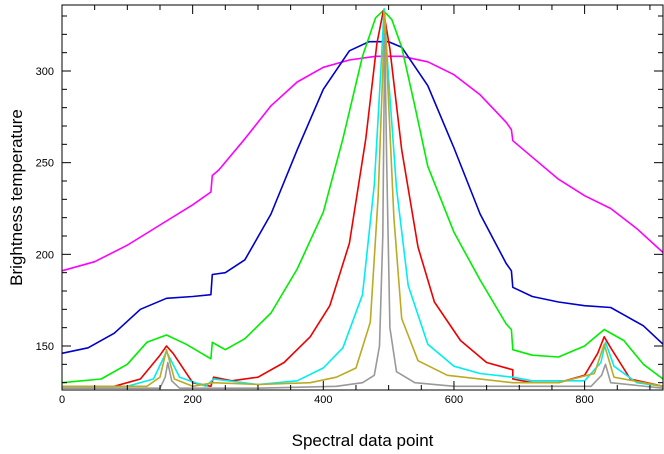 The image size is (664, 454). Describe the element at coordinates (16, 197) in the screenshot. I see `y-axis-label: Brightness temperature` at that location.